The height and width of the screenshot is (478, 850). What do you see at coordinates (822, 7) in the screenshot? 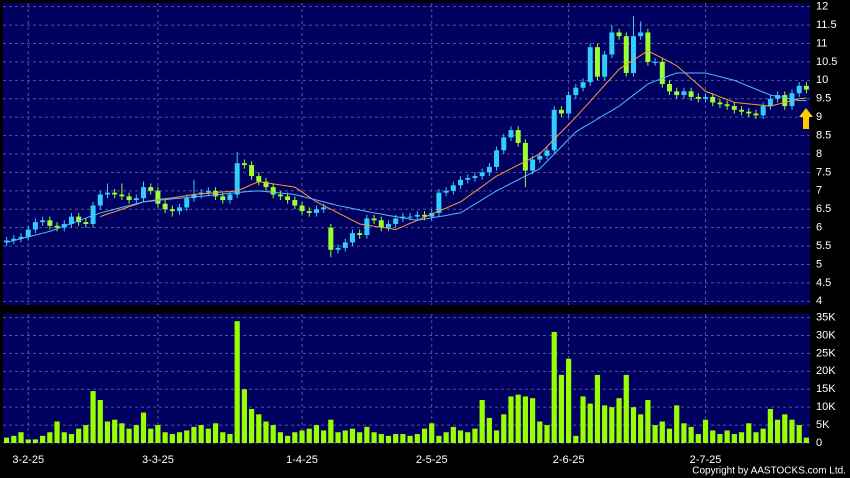
I see `y-tick-label: 12` at bounding box center [822, 7].